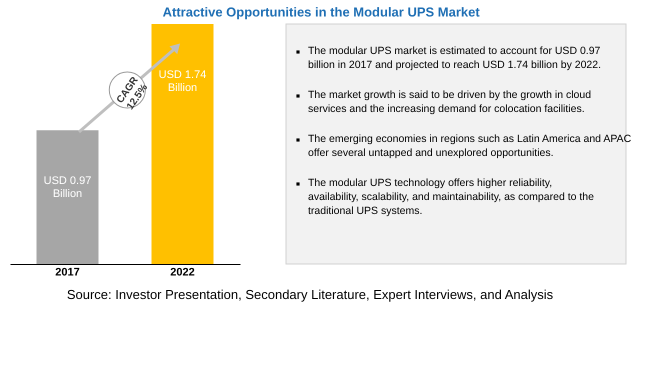 This screenshot has height=390, width=650. Describe the element at coordinates (321, 12) in the screenshot. I see `text: Attractive Opportunities in the Modular UPS Market` at that location.